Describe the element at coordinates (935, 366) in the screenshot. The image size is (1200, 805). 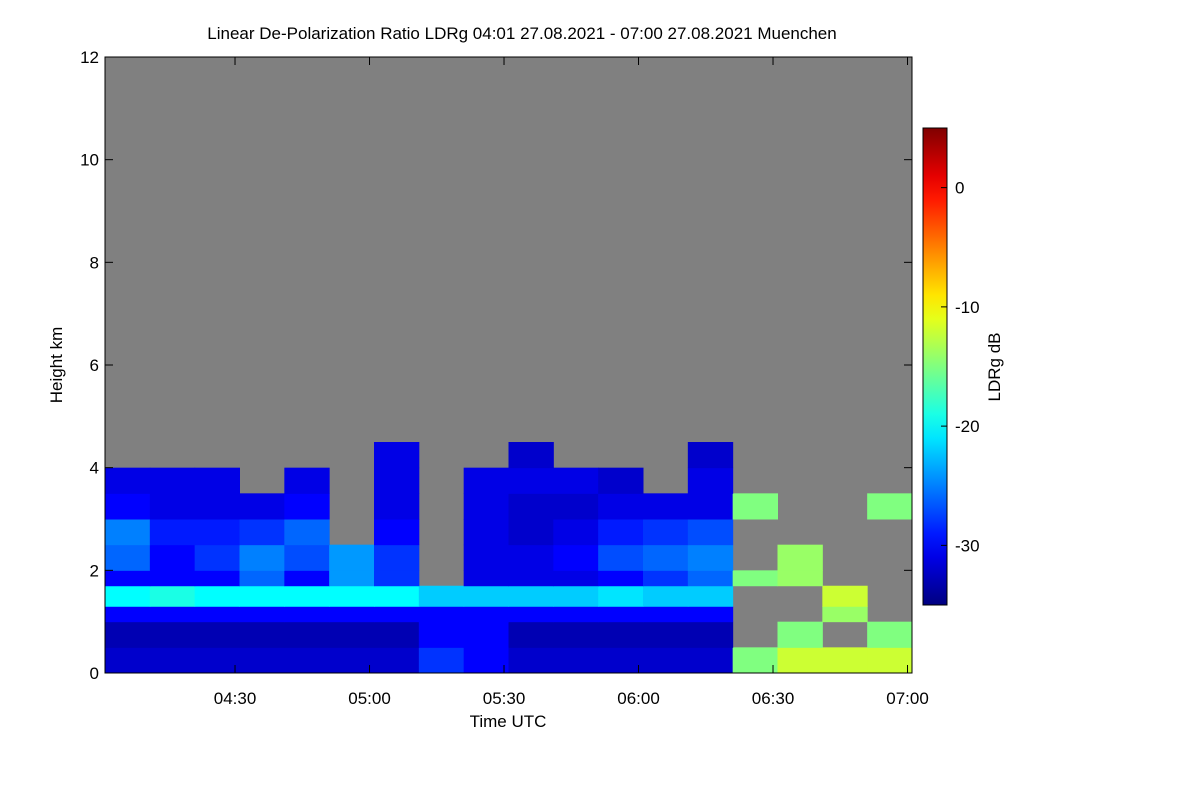
I see `colorbar` at that location.